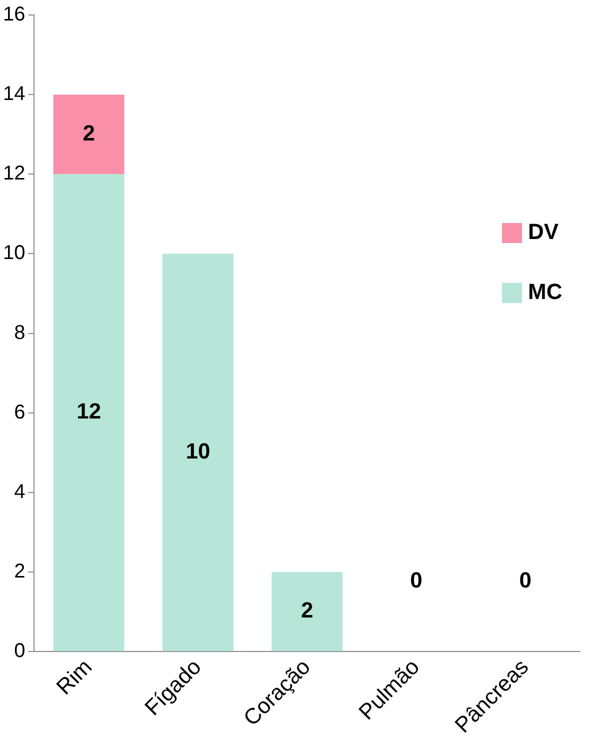 This screenshot has height=742, width=595. Describe the element at coordinates (20, 412) in the screenshot. I see `y-tick-label: 6` at that location.